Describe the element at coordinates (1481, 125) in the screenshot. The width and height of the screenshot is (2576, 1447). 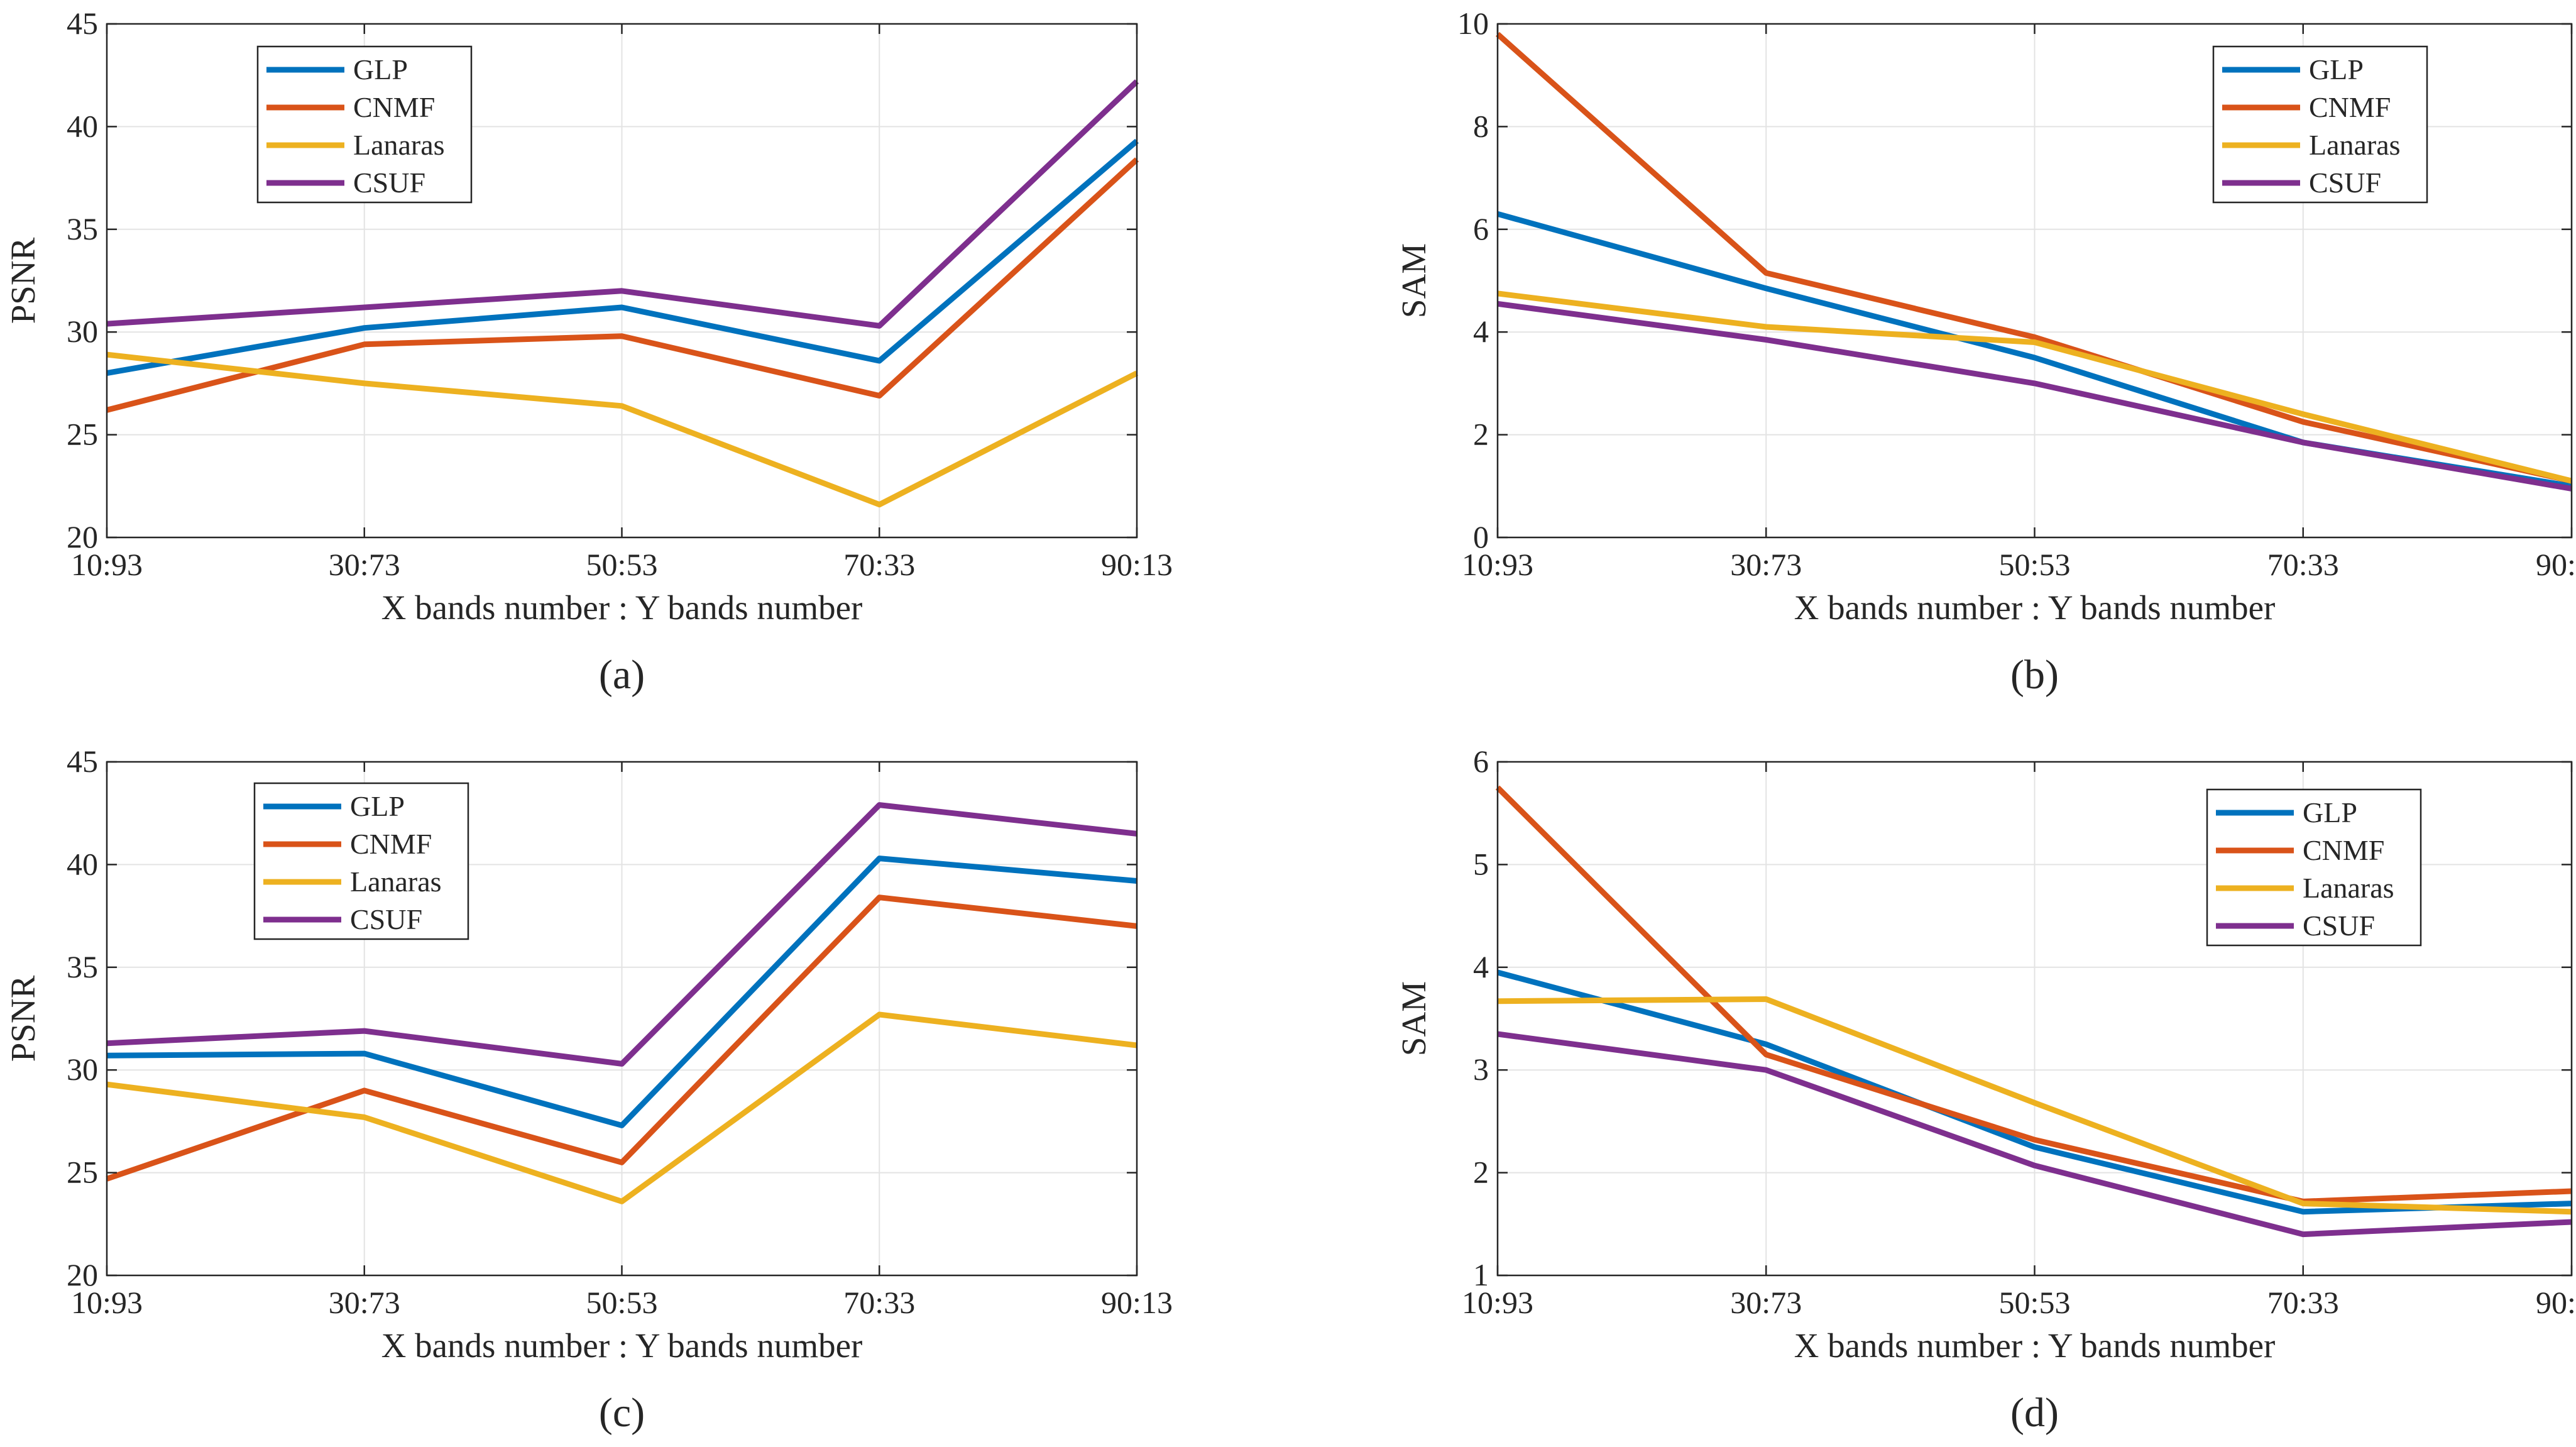
I see `y-tick-label: 8` at that location.